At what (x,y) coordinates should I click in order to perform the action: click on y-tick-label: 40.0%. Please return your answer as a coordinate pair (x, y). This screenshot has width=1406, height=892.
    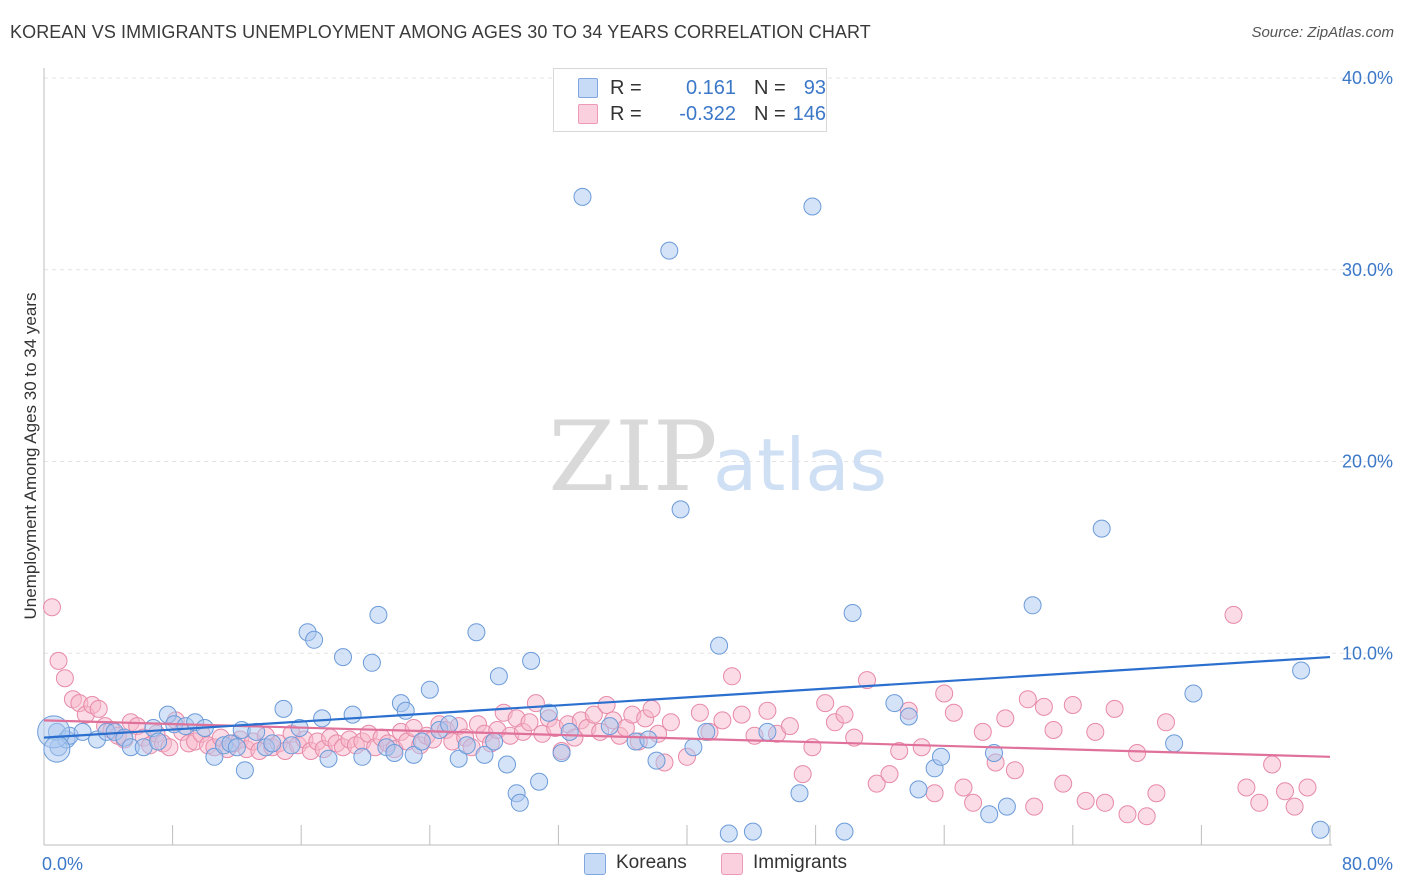
    Looking at the image, I should click on (1367, 78).